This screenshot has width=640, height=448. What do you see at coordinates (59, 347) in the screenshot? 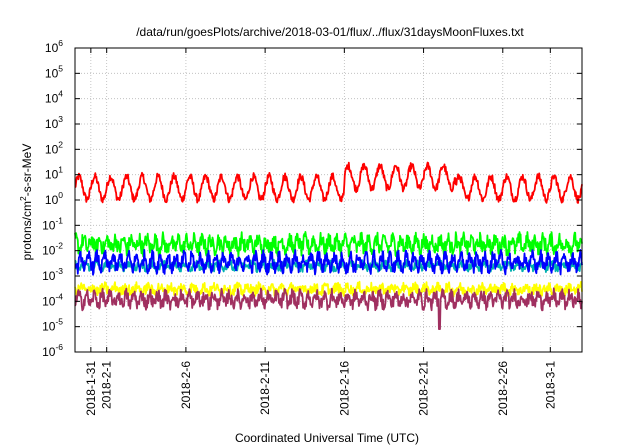
I see `y-tick-exponent: -6` at bounding box center [59, 347].